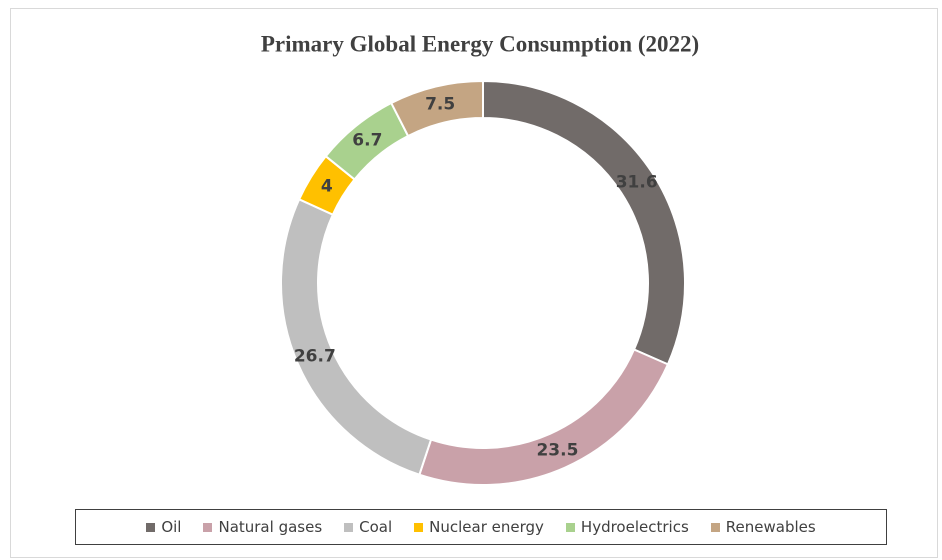 This screenshot has height=560, width=942. I want to click on legend-item: Hydroelectrics, so click(627, 527).